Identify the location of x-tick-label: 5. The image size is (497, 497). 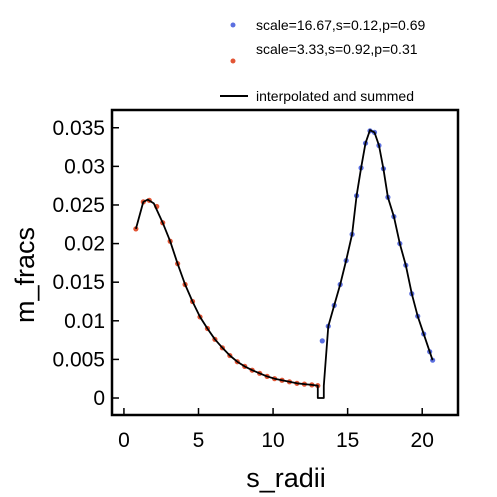
(199, 440).